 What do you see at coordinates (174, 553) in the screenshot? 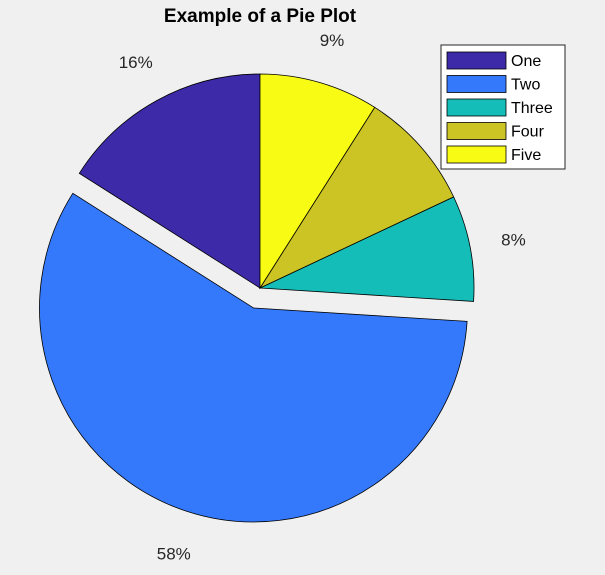
I see `percent-label-two: 58%` at bounding box center [174, 553].